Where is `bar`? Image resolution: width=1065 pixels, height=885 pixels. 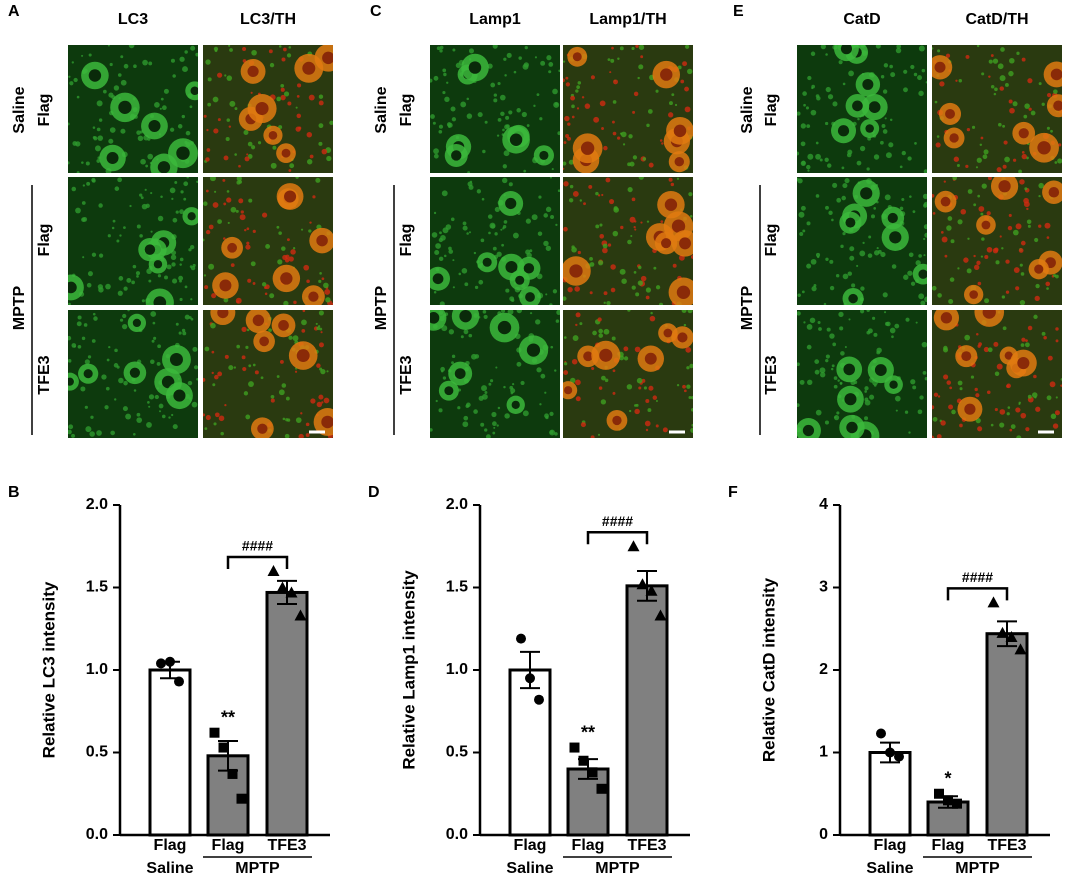
bar is located at coordinates (287, 713).